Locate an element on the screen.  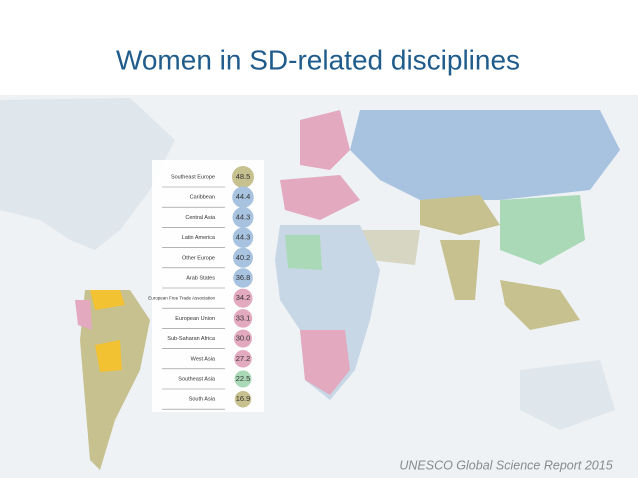
region-value: 22.5 is located at coordinates (243, 378).